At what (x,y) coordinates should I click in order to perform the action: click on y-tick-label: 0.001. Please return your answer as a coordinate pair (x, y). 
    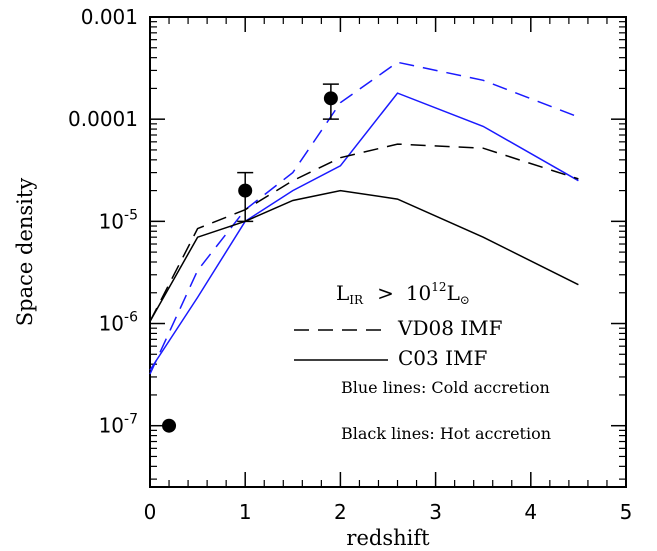
    Looking at the image, I should click on (109, 17).